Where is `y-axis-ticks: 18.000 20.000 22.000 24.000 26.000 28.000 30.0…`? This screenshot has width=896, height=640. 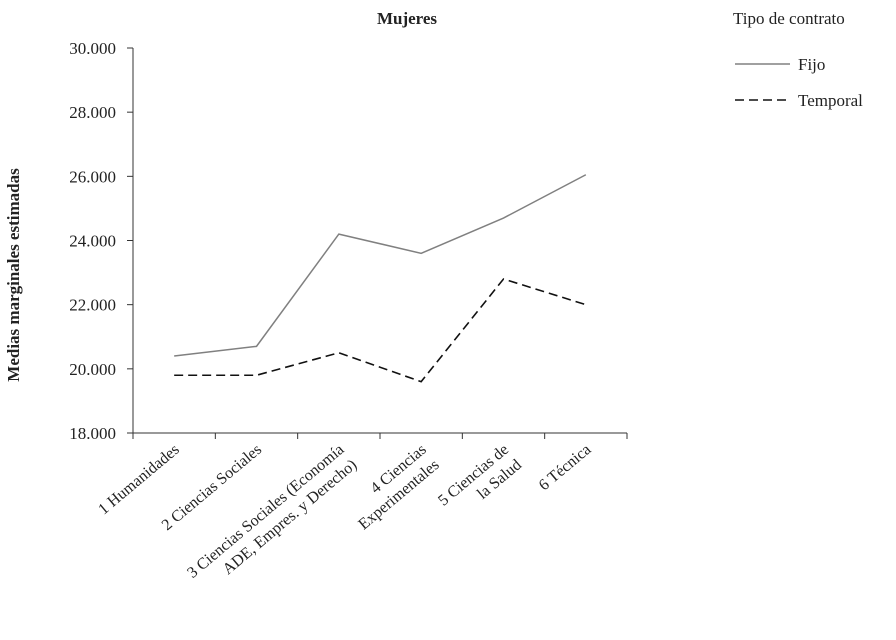
y-axis-ticks: 18.000 20.000 22.000 24.000 26.000 28.000 30.0… is located at coordinates (101, 241).